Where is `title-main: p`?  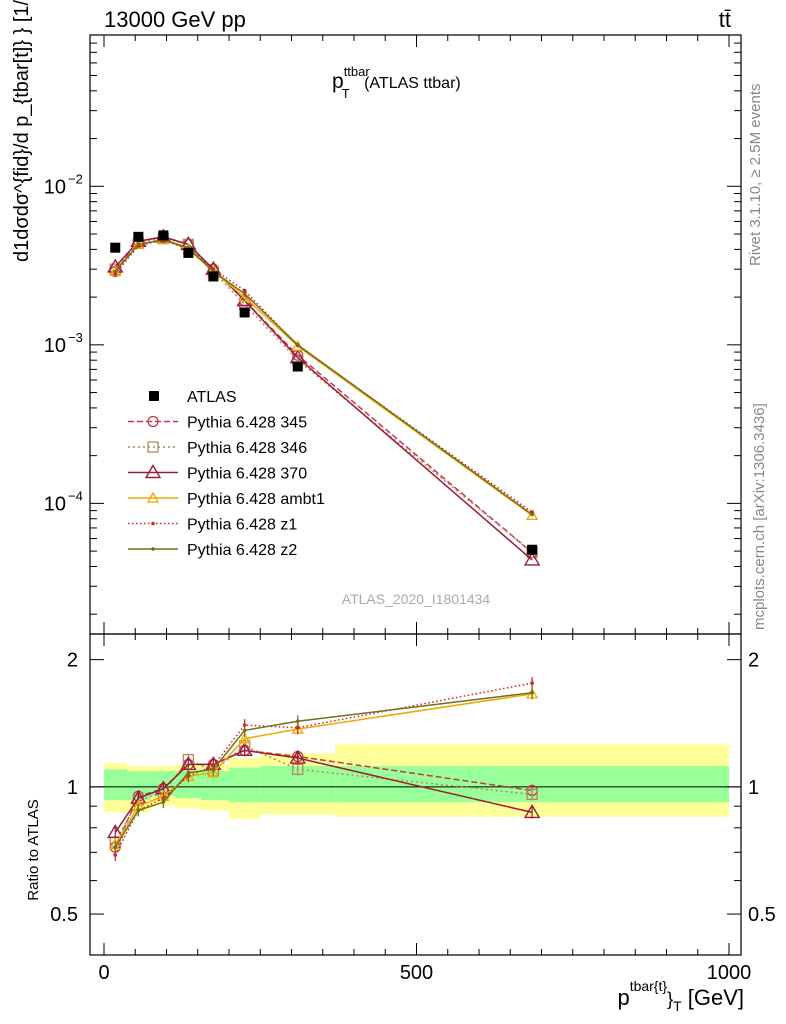
title-main: p is located at coordinates (338, 81).